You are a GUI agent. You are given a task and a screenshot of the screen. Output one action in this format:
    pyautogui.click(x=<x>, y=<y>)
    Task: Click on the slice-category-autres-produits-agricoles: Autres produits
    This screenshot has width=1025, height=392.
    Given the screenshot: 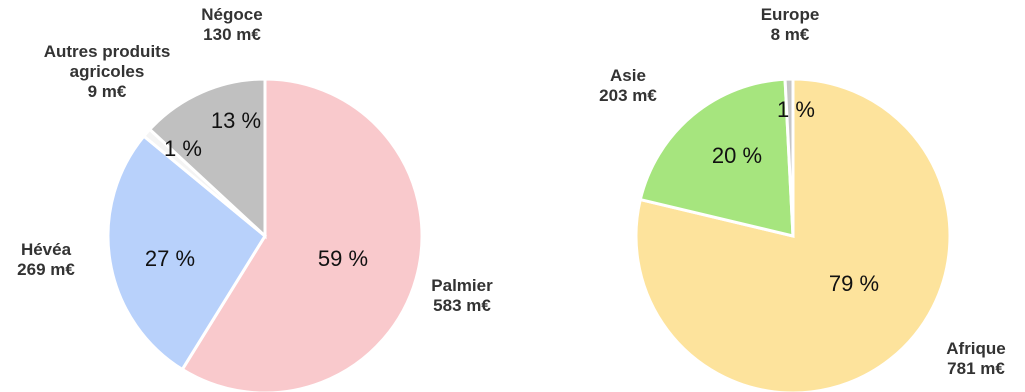 What is the action you would take?
    pyautogui.click(x=107, y=51)
    